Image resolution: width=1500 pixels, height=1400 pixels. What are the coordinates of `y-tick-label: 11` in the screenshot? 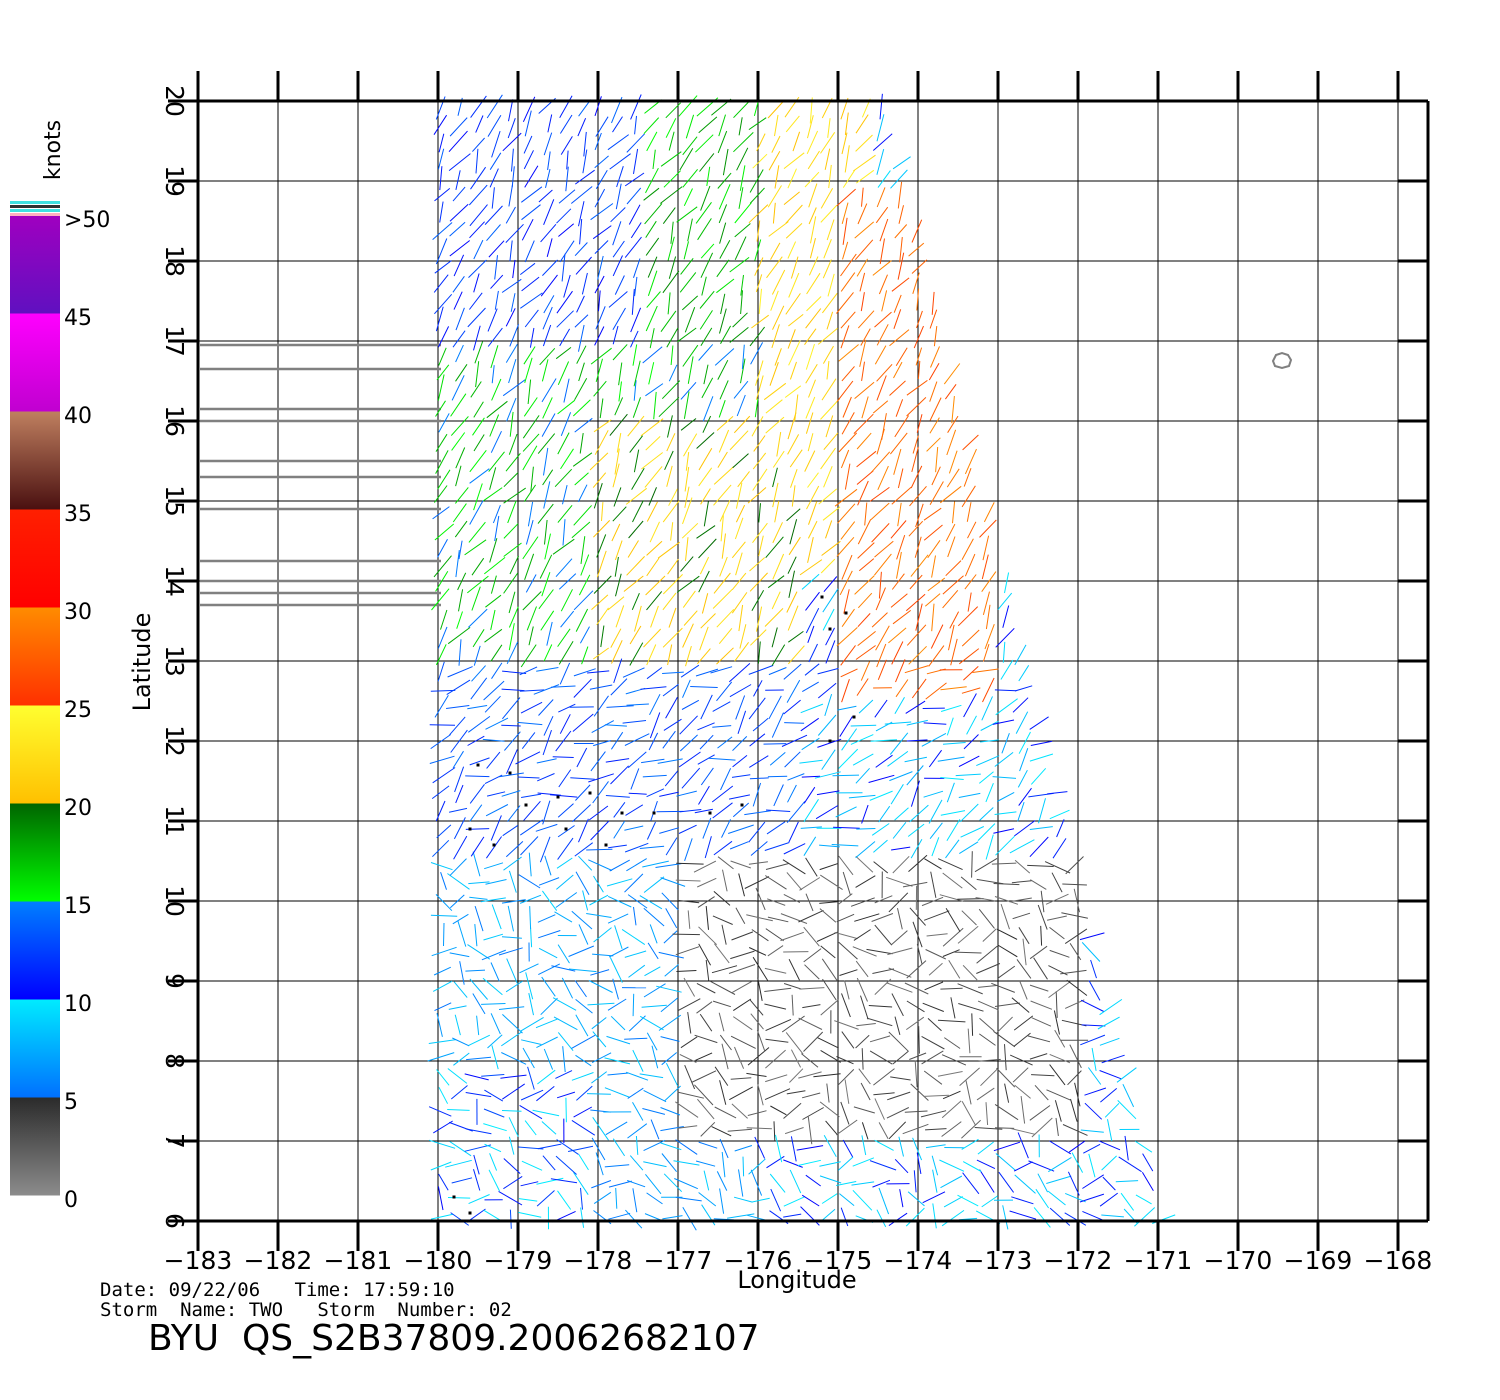 It's located at (174, 821).